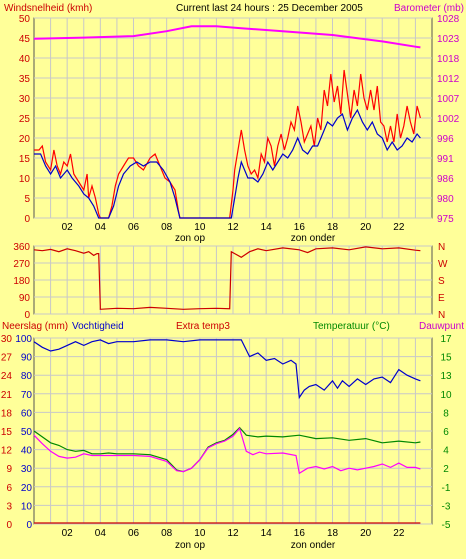  I want to click on rain-tick-label: 15, so click(7, 432).